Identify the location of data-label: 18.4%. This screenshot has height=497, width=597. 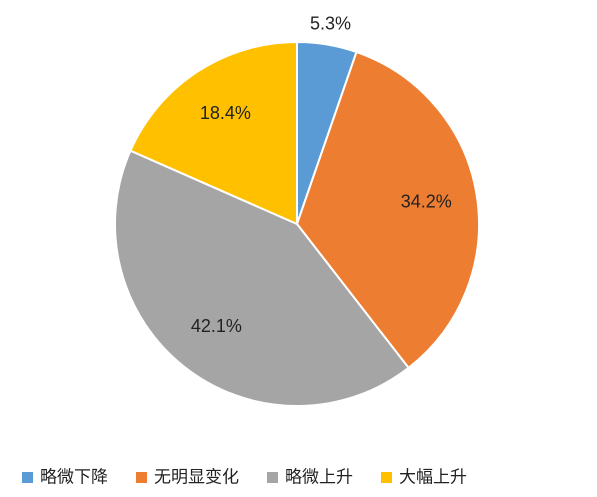
(225, 113).